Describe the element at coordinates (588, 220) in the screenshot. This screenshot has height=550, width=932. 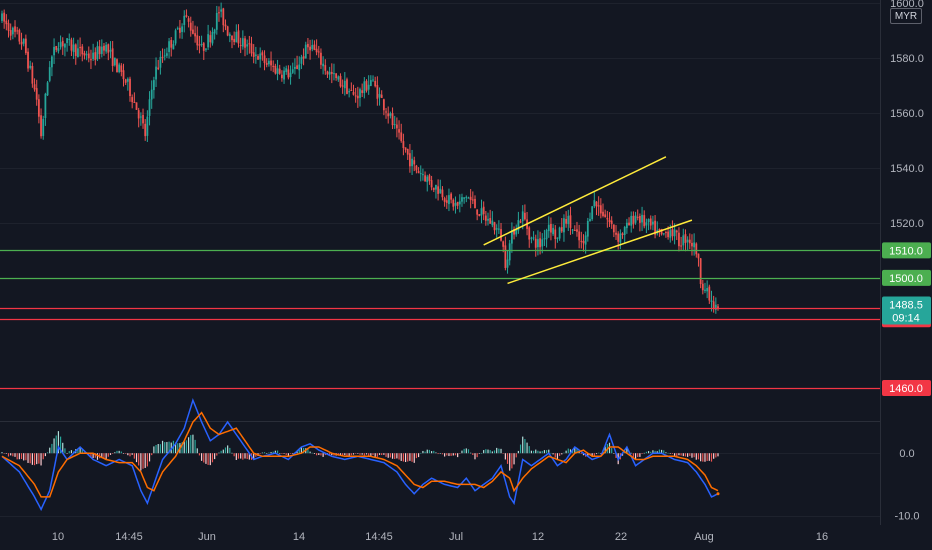
I see `channel-lines` at that location.